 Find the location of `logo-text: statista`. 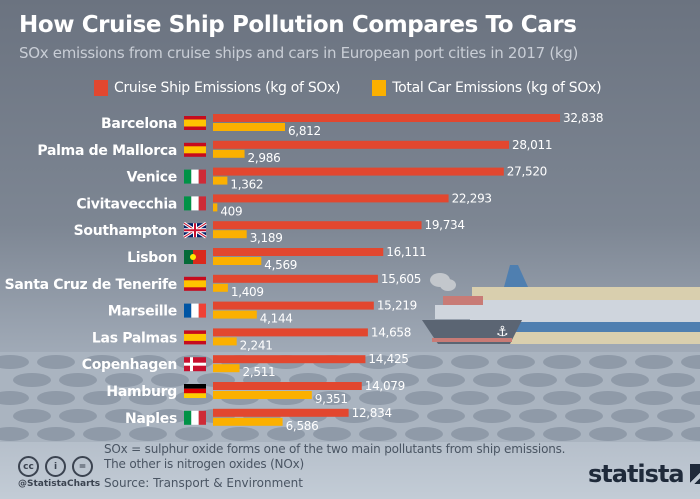

logo-text: statista is located at coordinates (636, 474).